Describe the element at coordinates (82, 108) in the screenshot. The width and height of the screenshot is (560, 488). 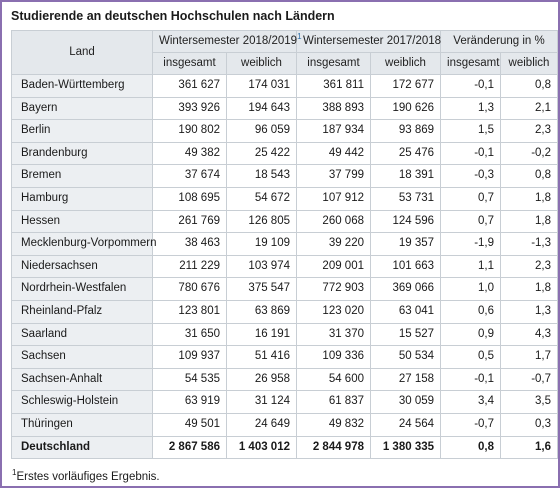
I see `land-name-cell: Bayern` at that location.